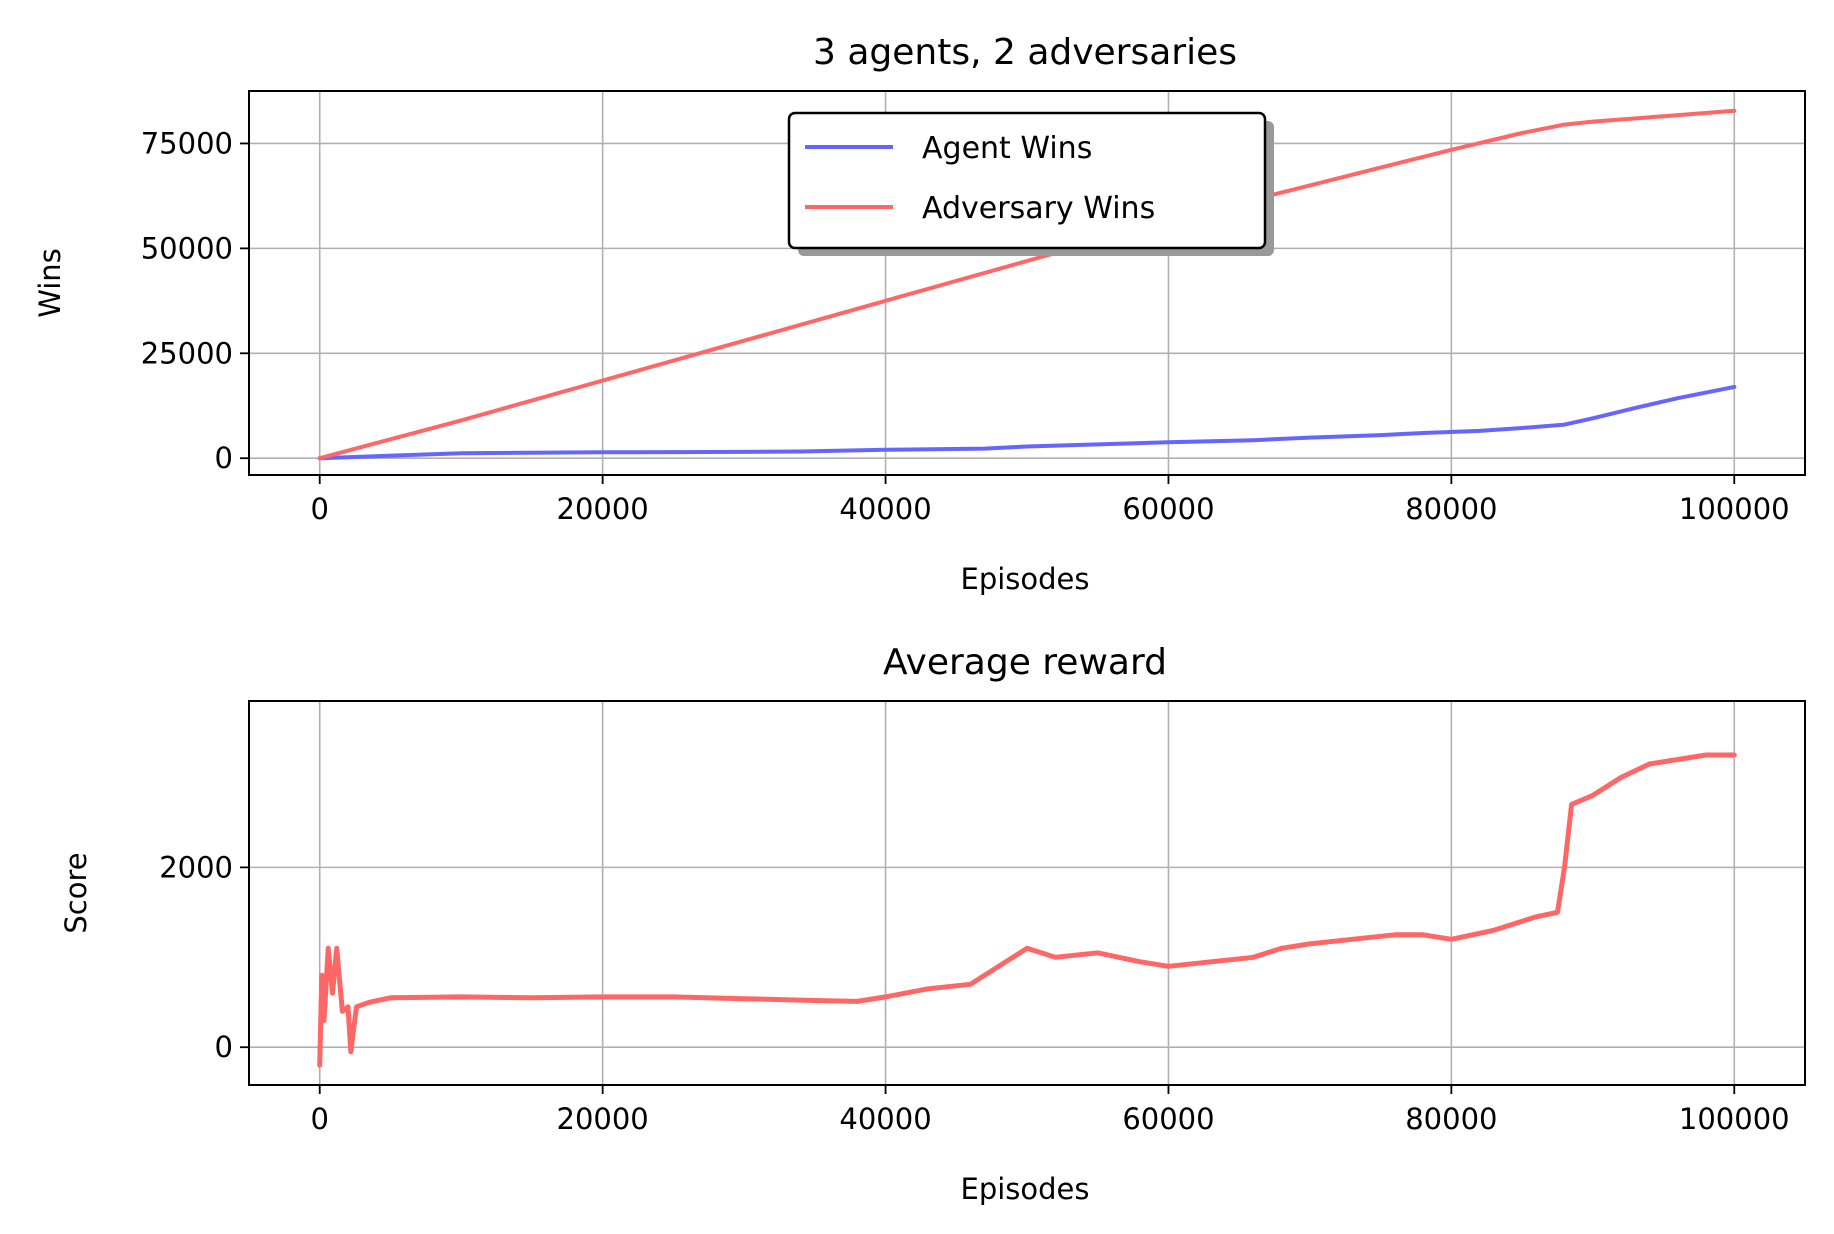 Image resolution: width=1834 pixels, height=1234 pixels. What do you see at coordinates (885, 1119) in the screenshot?
I see `reward-x-tick-label: 40000` at bounding box center [885, 1119].